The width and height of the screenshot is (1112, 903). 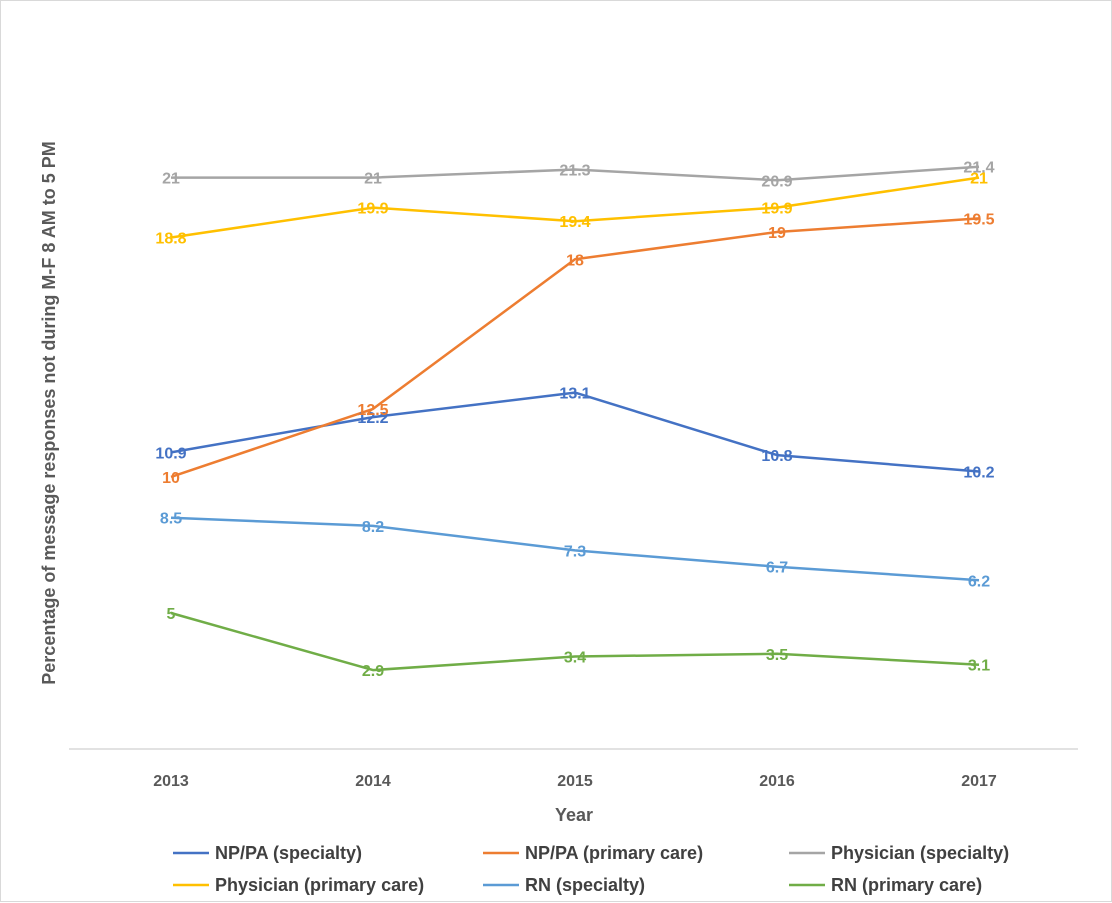 What do you see at coordinates (574, 222) in the screenshot?
I see `data-label: 19.4` at bounding box center [574, 222].